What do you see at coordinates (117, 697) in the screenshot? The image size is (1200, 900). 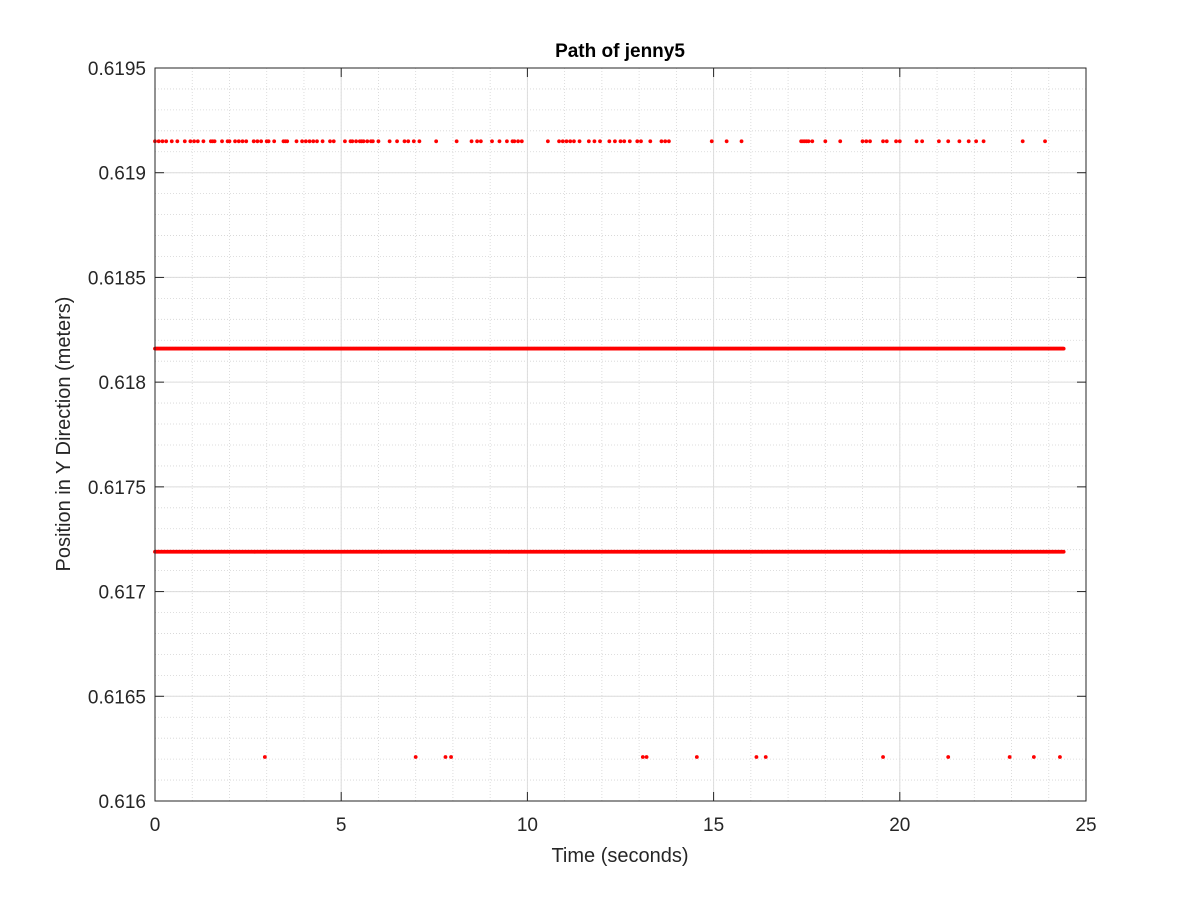 I see `y-tick-label: 0.6165` at bounding box center [117, 697].